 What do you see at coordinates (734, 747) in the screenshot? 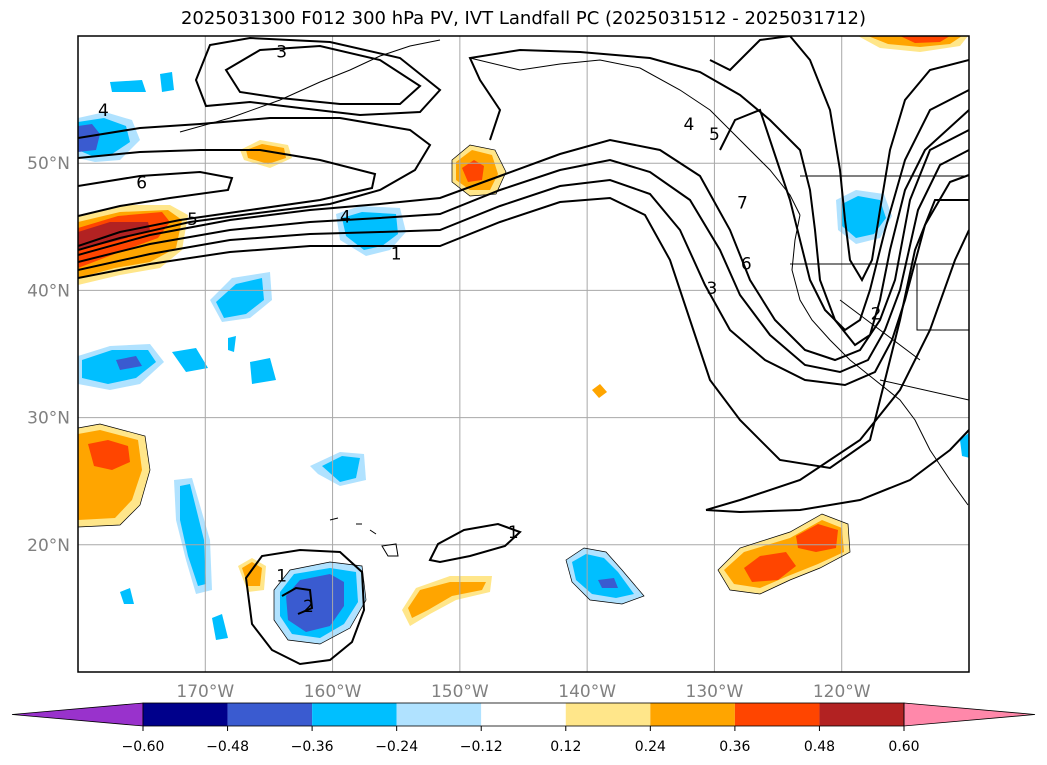
I see `colorbar-tick-label: 0.36` at bounding box center [734, 747].